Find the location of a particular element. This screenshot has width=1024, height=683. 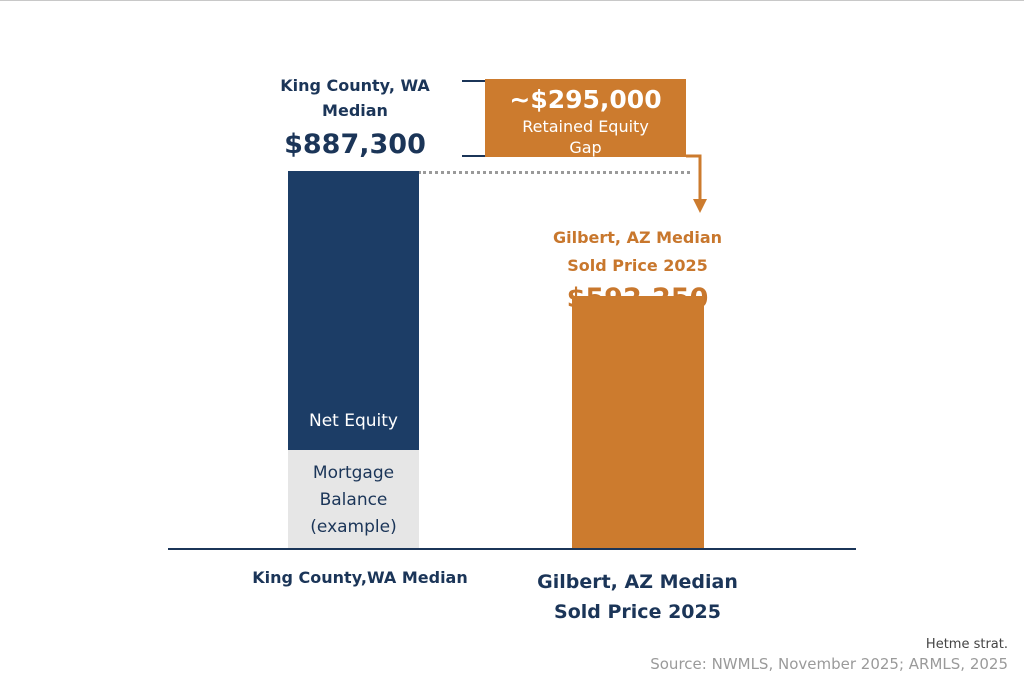

credit: Hetme strat. is located at coordinates (966, 644).